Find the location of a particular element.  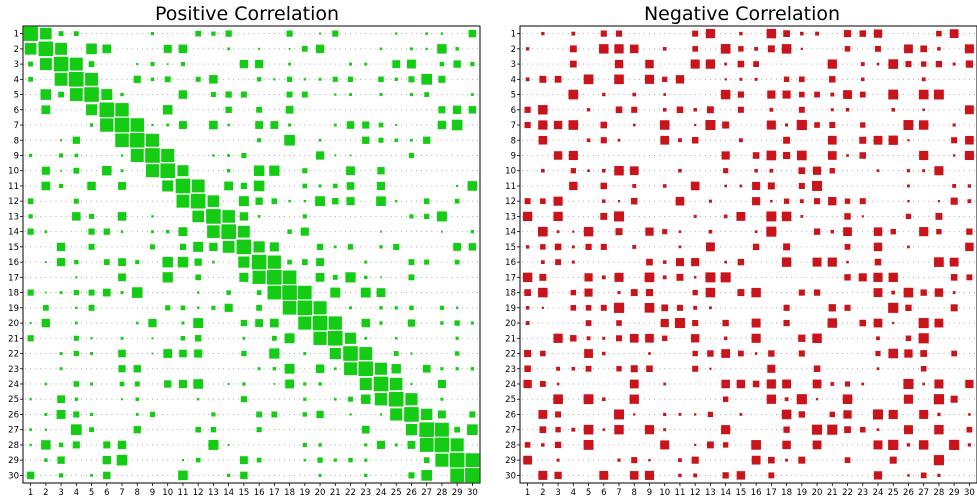

y-tick-label: 19 is located at coordinates (510, 309).